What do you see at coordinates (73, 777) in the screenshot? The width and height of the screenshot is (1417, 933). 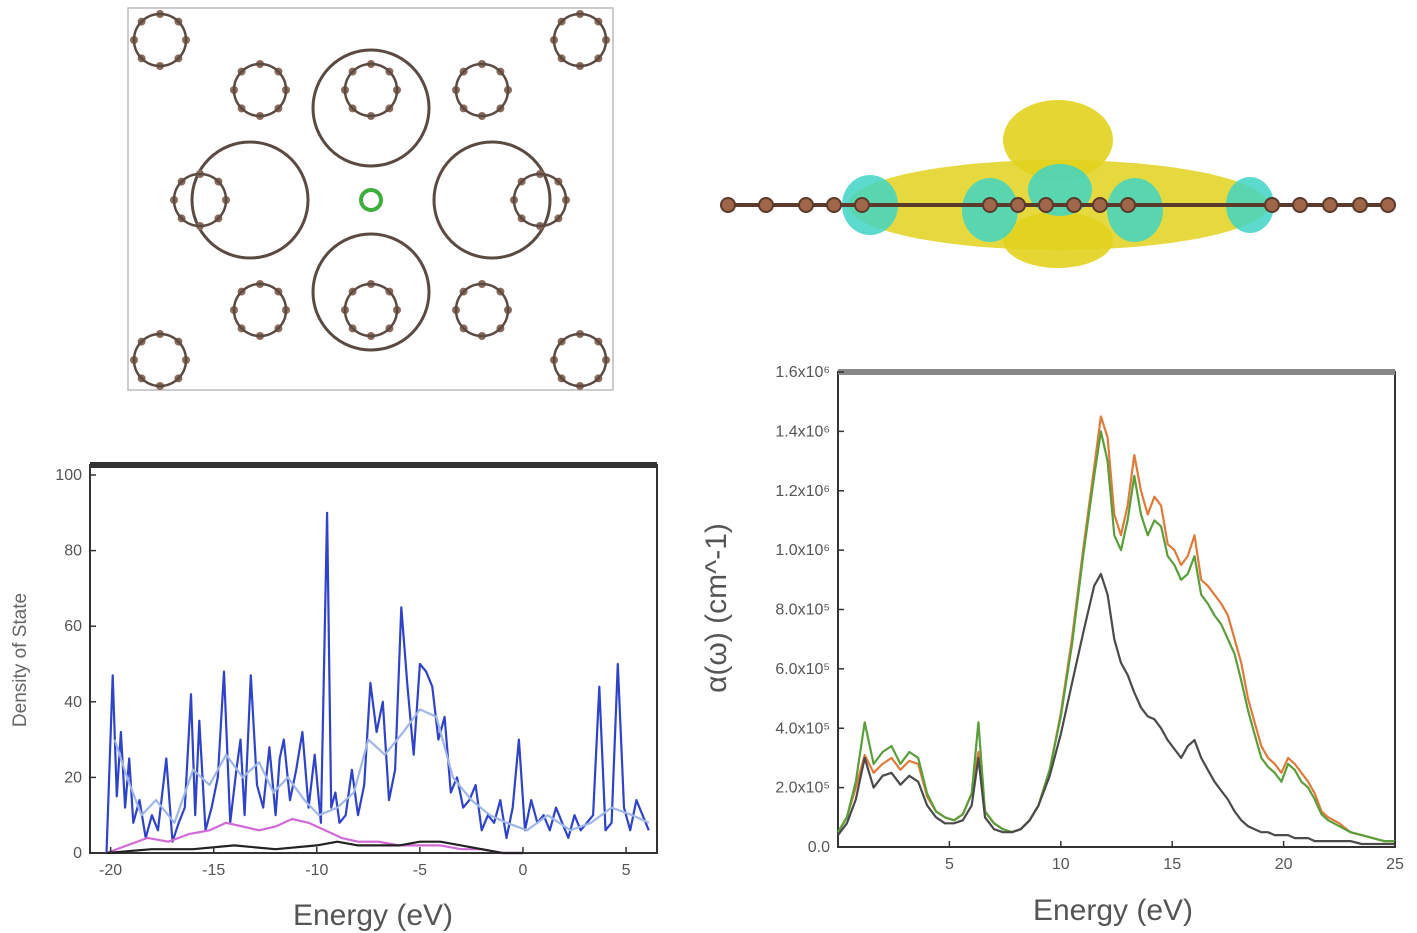 I see `dos-y-tick-label: 20` at bounding box center [73, 777].